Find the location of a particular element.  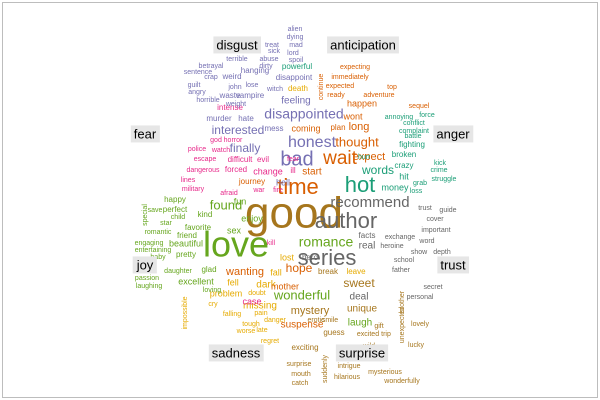

category-label-text: trust is located at coordinates (453, 264).